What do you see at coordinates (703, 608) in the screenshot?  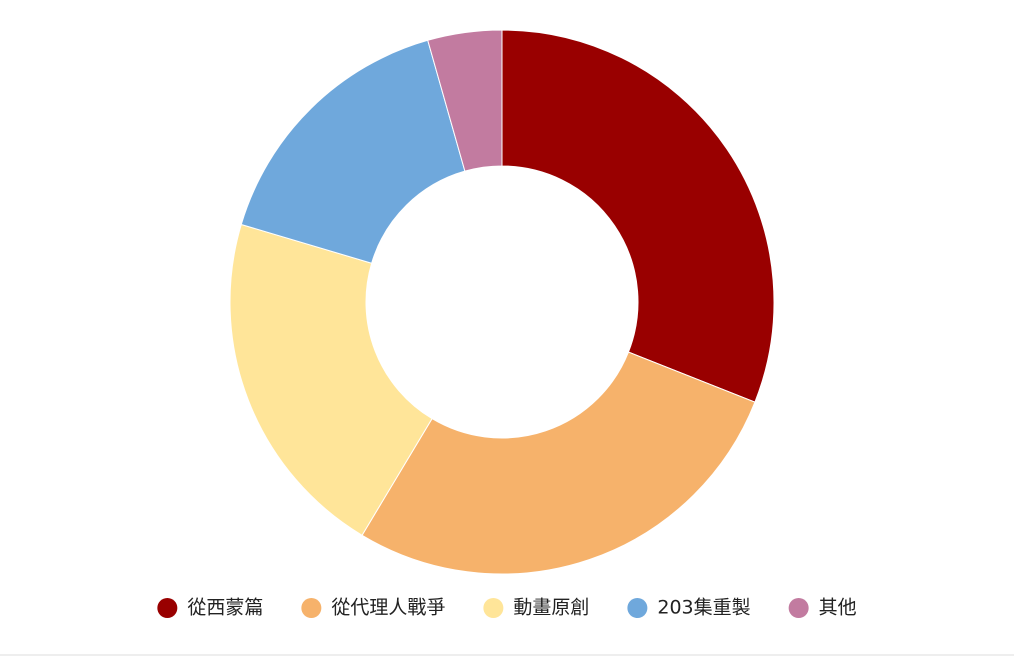 I see `legend-label: 203集重製` at bounding box center [703, 608].